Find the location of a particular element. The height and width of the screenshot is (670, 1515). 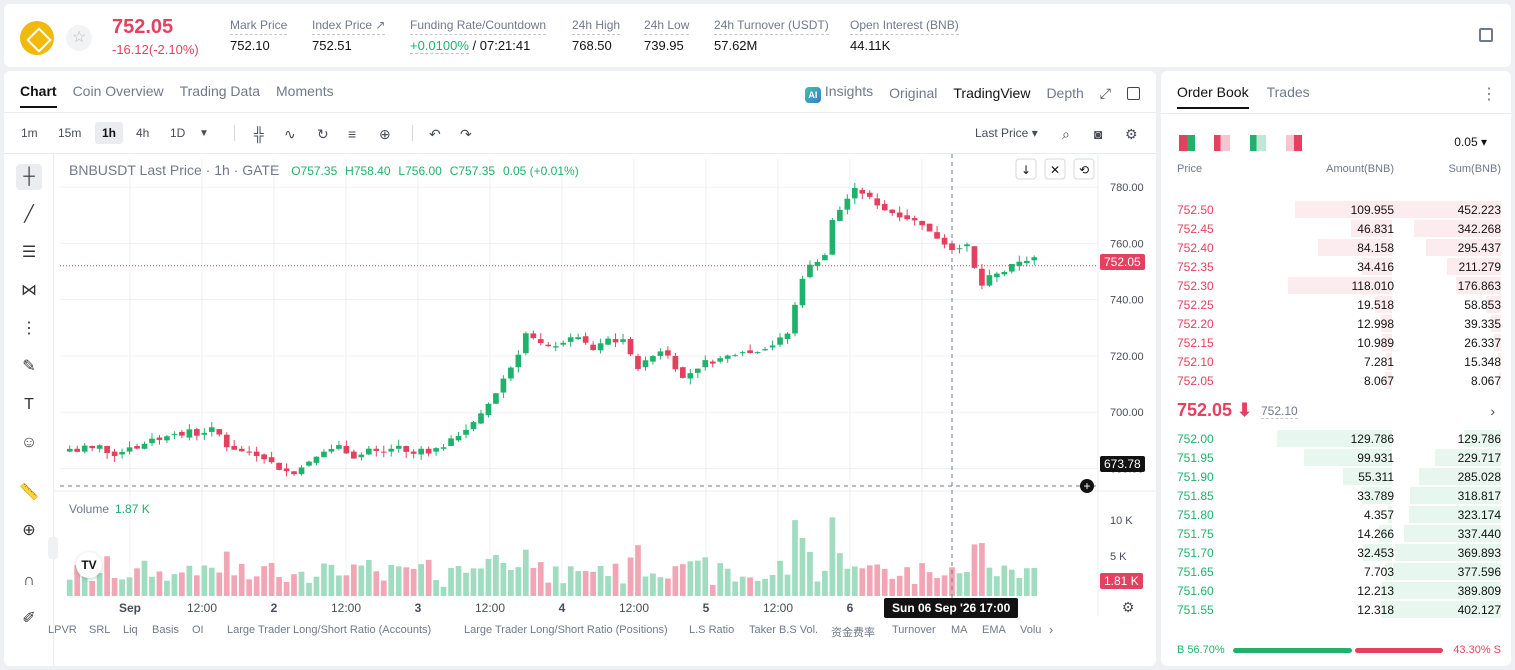

bid-row: 752.00 129.786 129.786 is located at coordinates (1336, 438).